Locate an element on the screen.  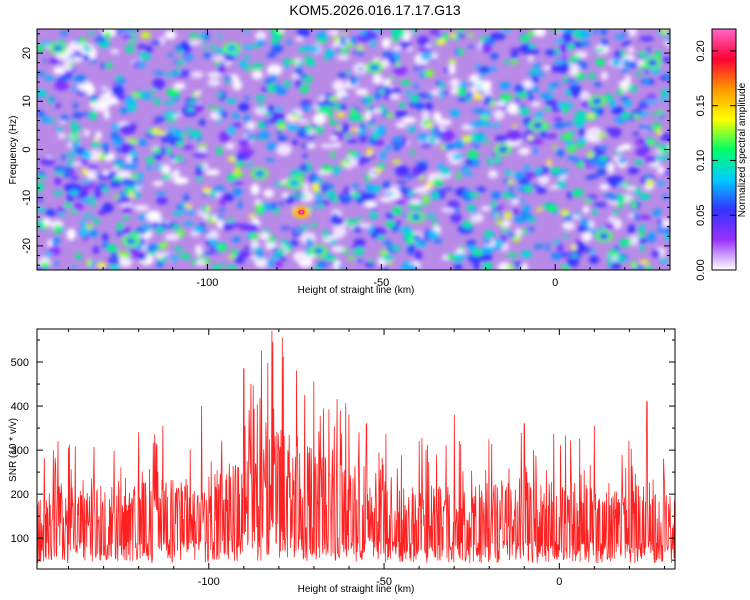
x-tick-label: 0 is located at coordinates (555, 283).